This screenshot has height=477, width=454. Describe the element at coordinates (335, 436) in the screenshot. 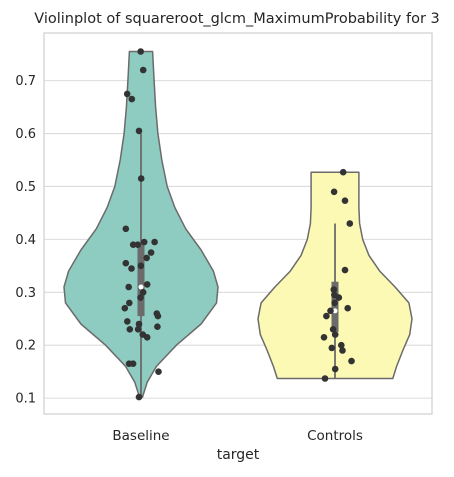

I see `x-tick-label: Controls` at that location.